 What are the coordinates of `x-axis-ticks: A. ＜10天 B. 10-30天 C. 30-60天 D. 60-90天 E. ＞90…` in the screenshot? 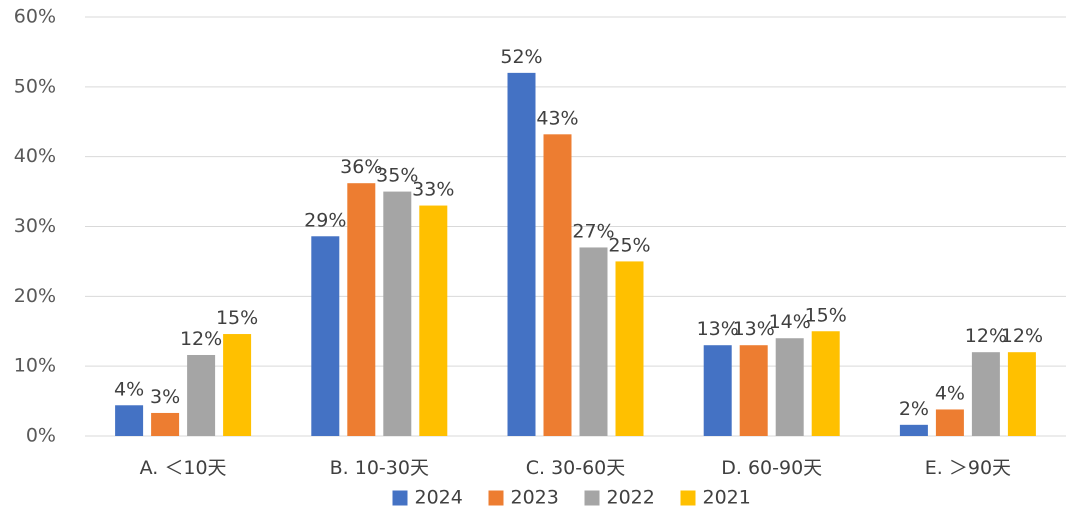 It's located at (575, 468).